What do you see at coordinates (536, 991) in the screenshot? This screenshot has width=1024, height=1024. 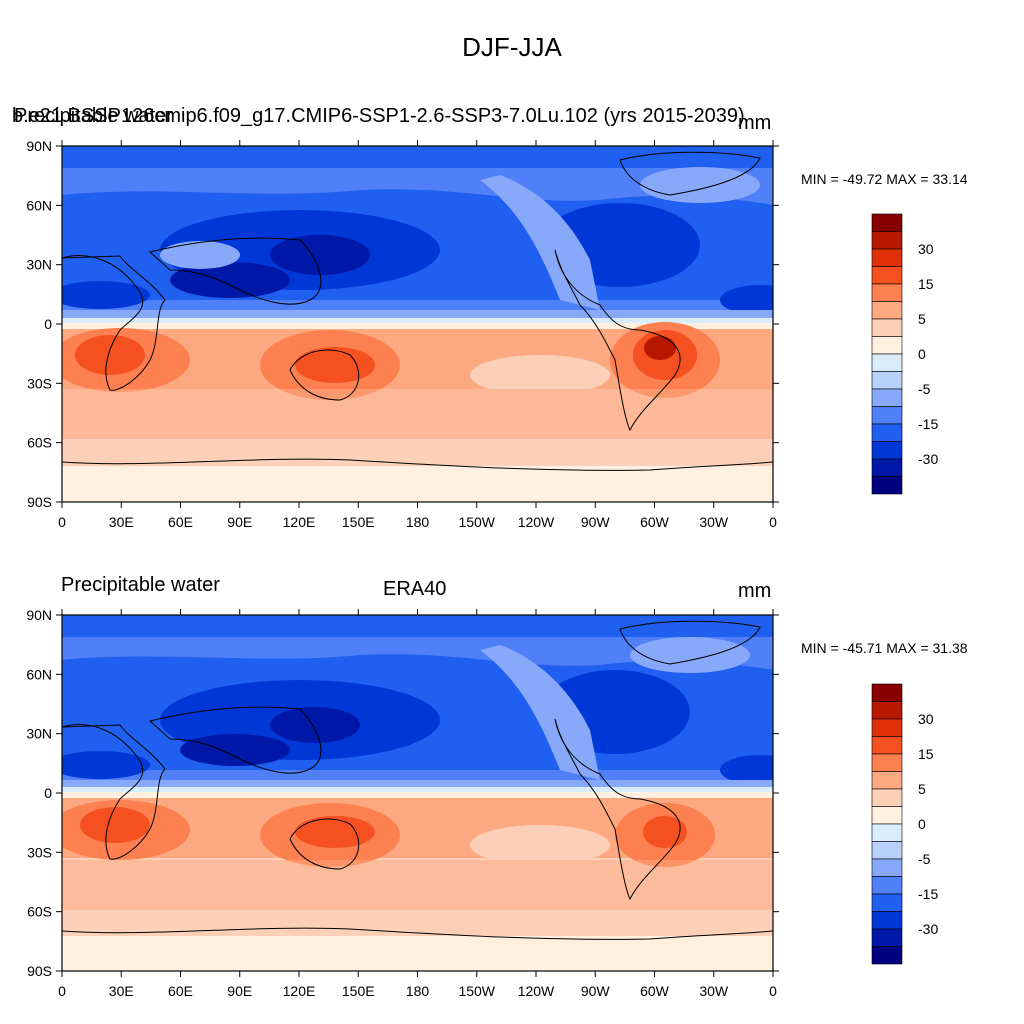 I see `lon-label: 120W` at bounding box center [536, 991].